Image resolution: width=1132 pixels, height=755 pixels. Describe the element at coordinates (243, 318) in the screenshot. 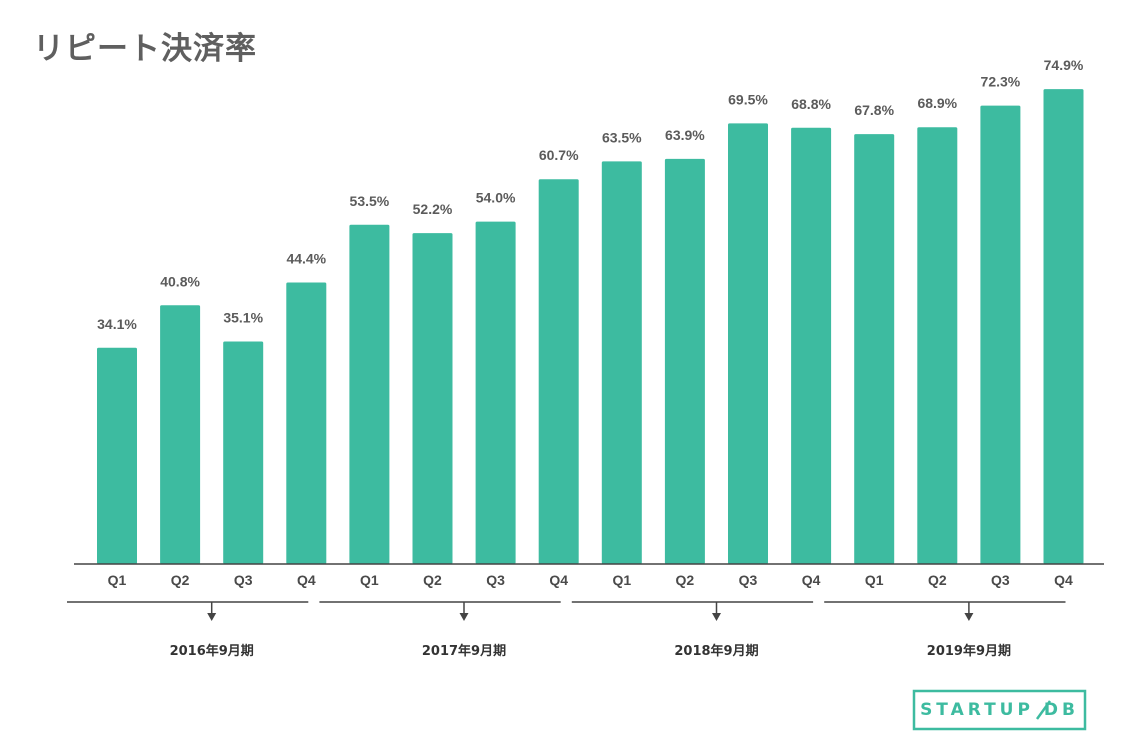

I see `bar-value-label: 35.1%` at that location.